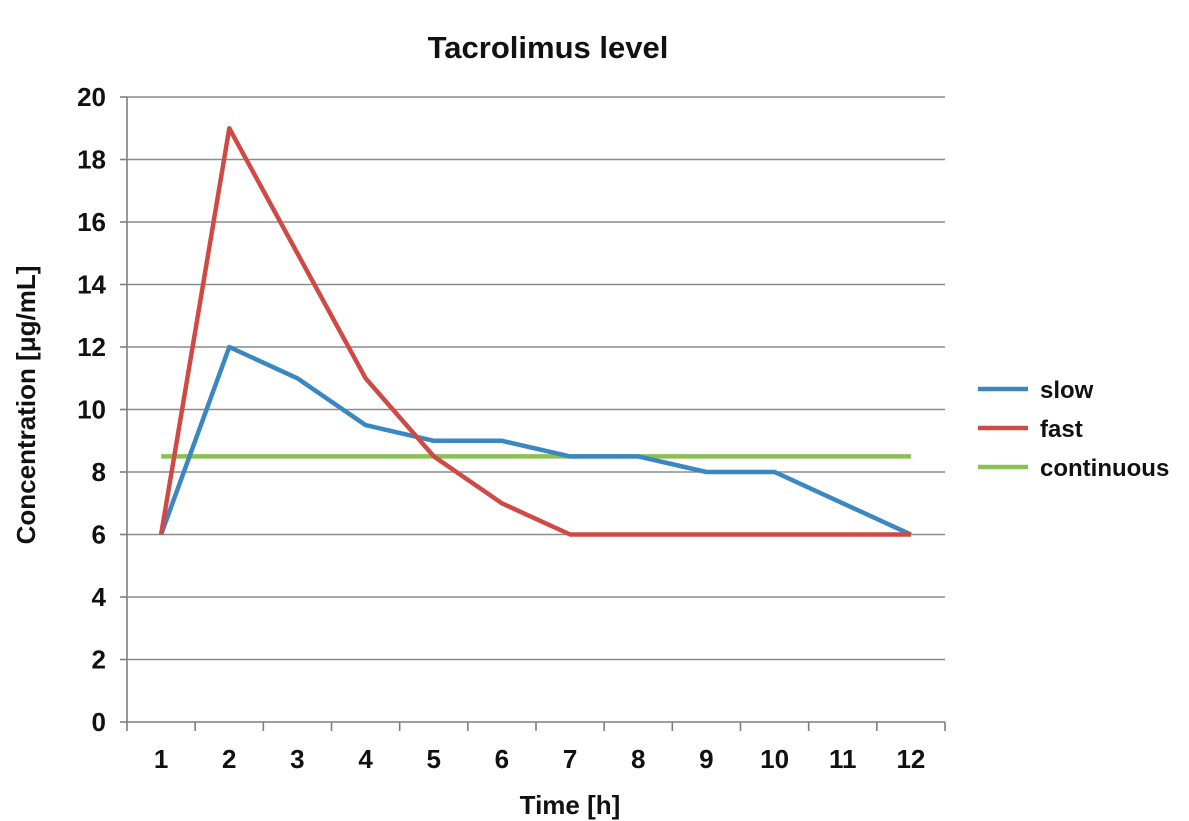 This screenshot has width=1189, height=821. Describe the element at coordinates (570, 805) in the screenshot. I see `x-axis-title: Time [h]` at that location.